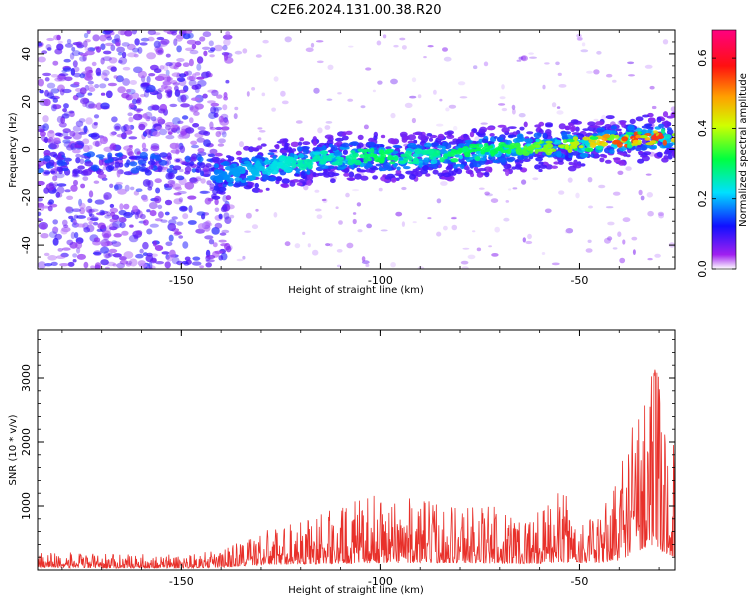  Describe the element at coordinates (26, 102) in the screenshot. I see `y-tick-label: 20` at that location.